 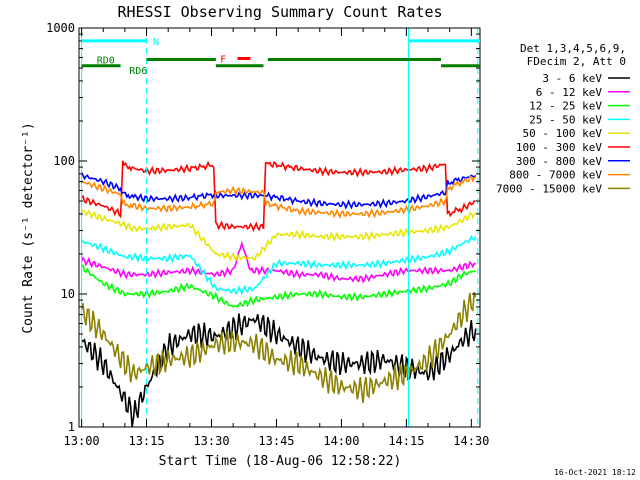 What do you see at coordinates (68, 294) in the screenshot?
I see `y-tick-label: 10` at bounding box center [68, 294].